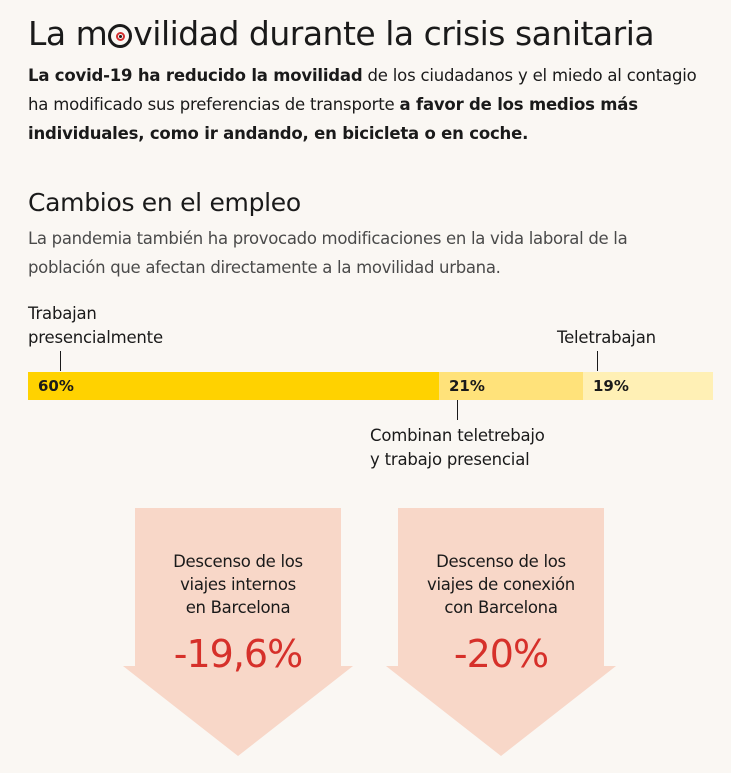 This screenshot has height=773, width=731. What do you see at coordinates (62, 313) in the screenshot?
I see `category-label-line: Trabajan` at bounding box center [62, 313].